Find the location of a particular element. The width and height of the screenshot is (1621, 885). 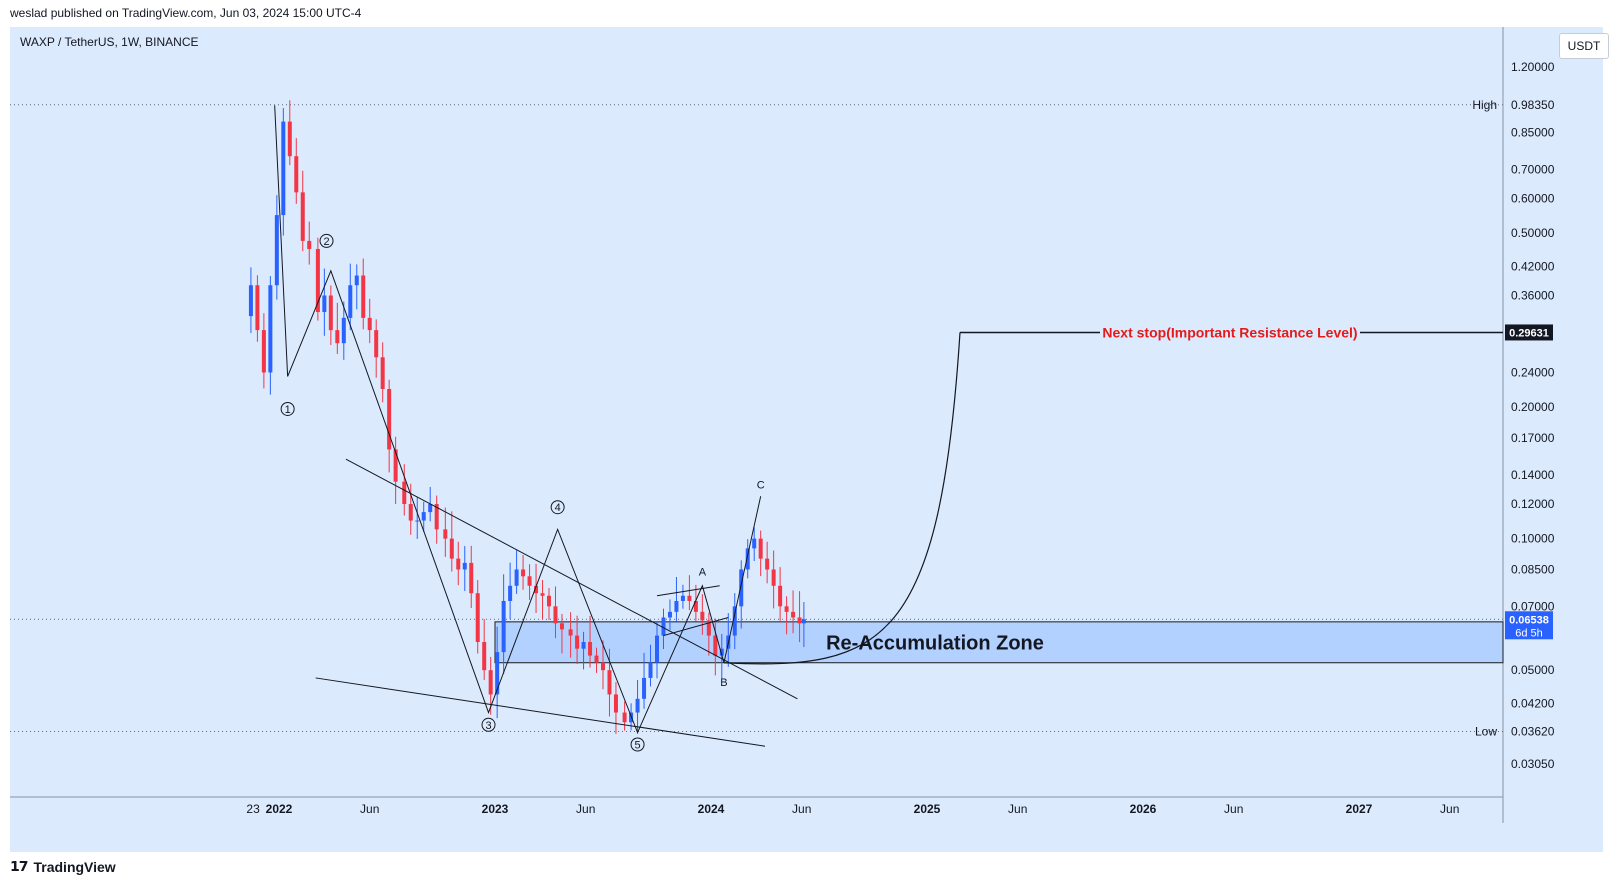

y-tick-label: 0.12000 is located at coordinates (1533, 504).